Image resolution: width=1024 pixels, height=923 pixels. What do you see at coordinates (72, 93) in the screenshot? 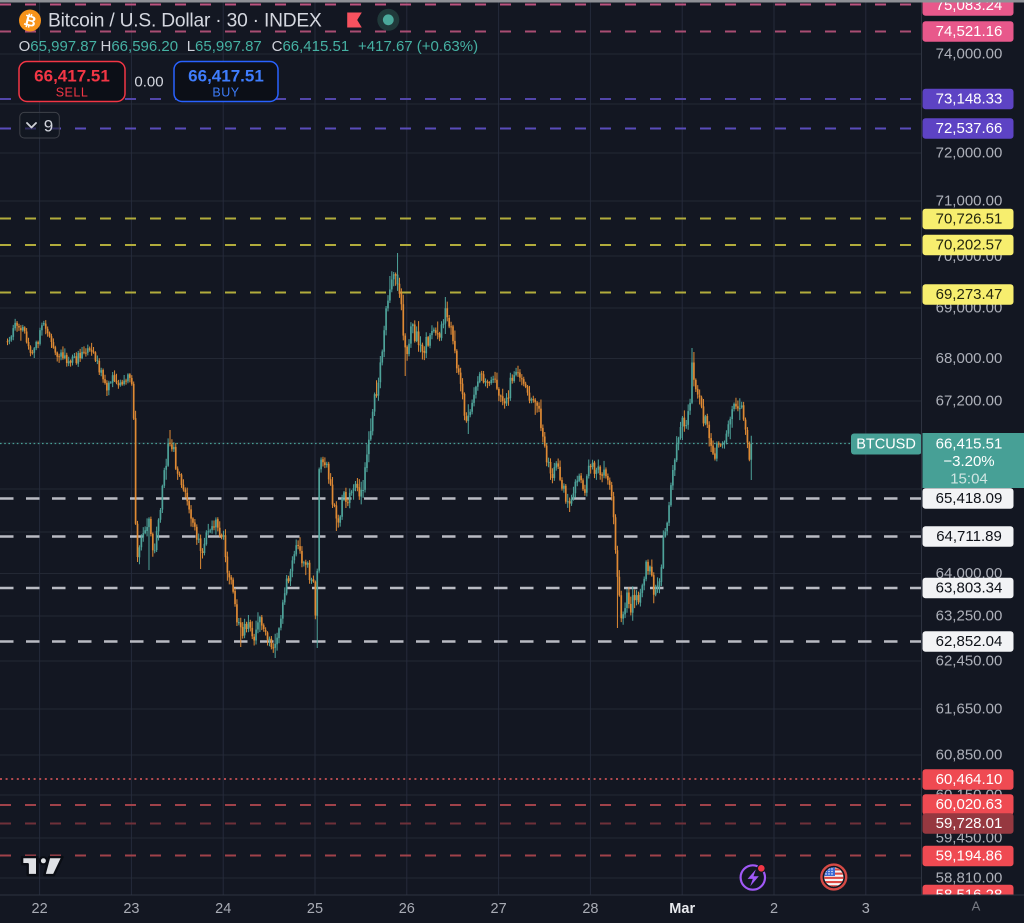
I see `svg-text: SELL` at bounding box center [72, 93].